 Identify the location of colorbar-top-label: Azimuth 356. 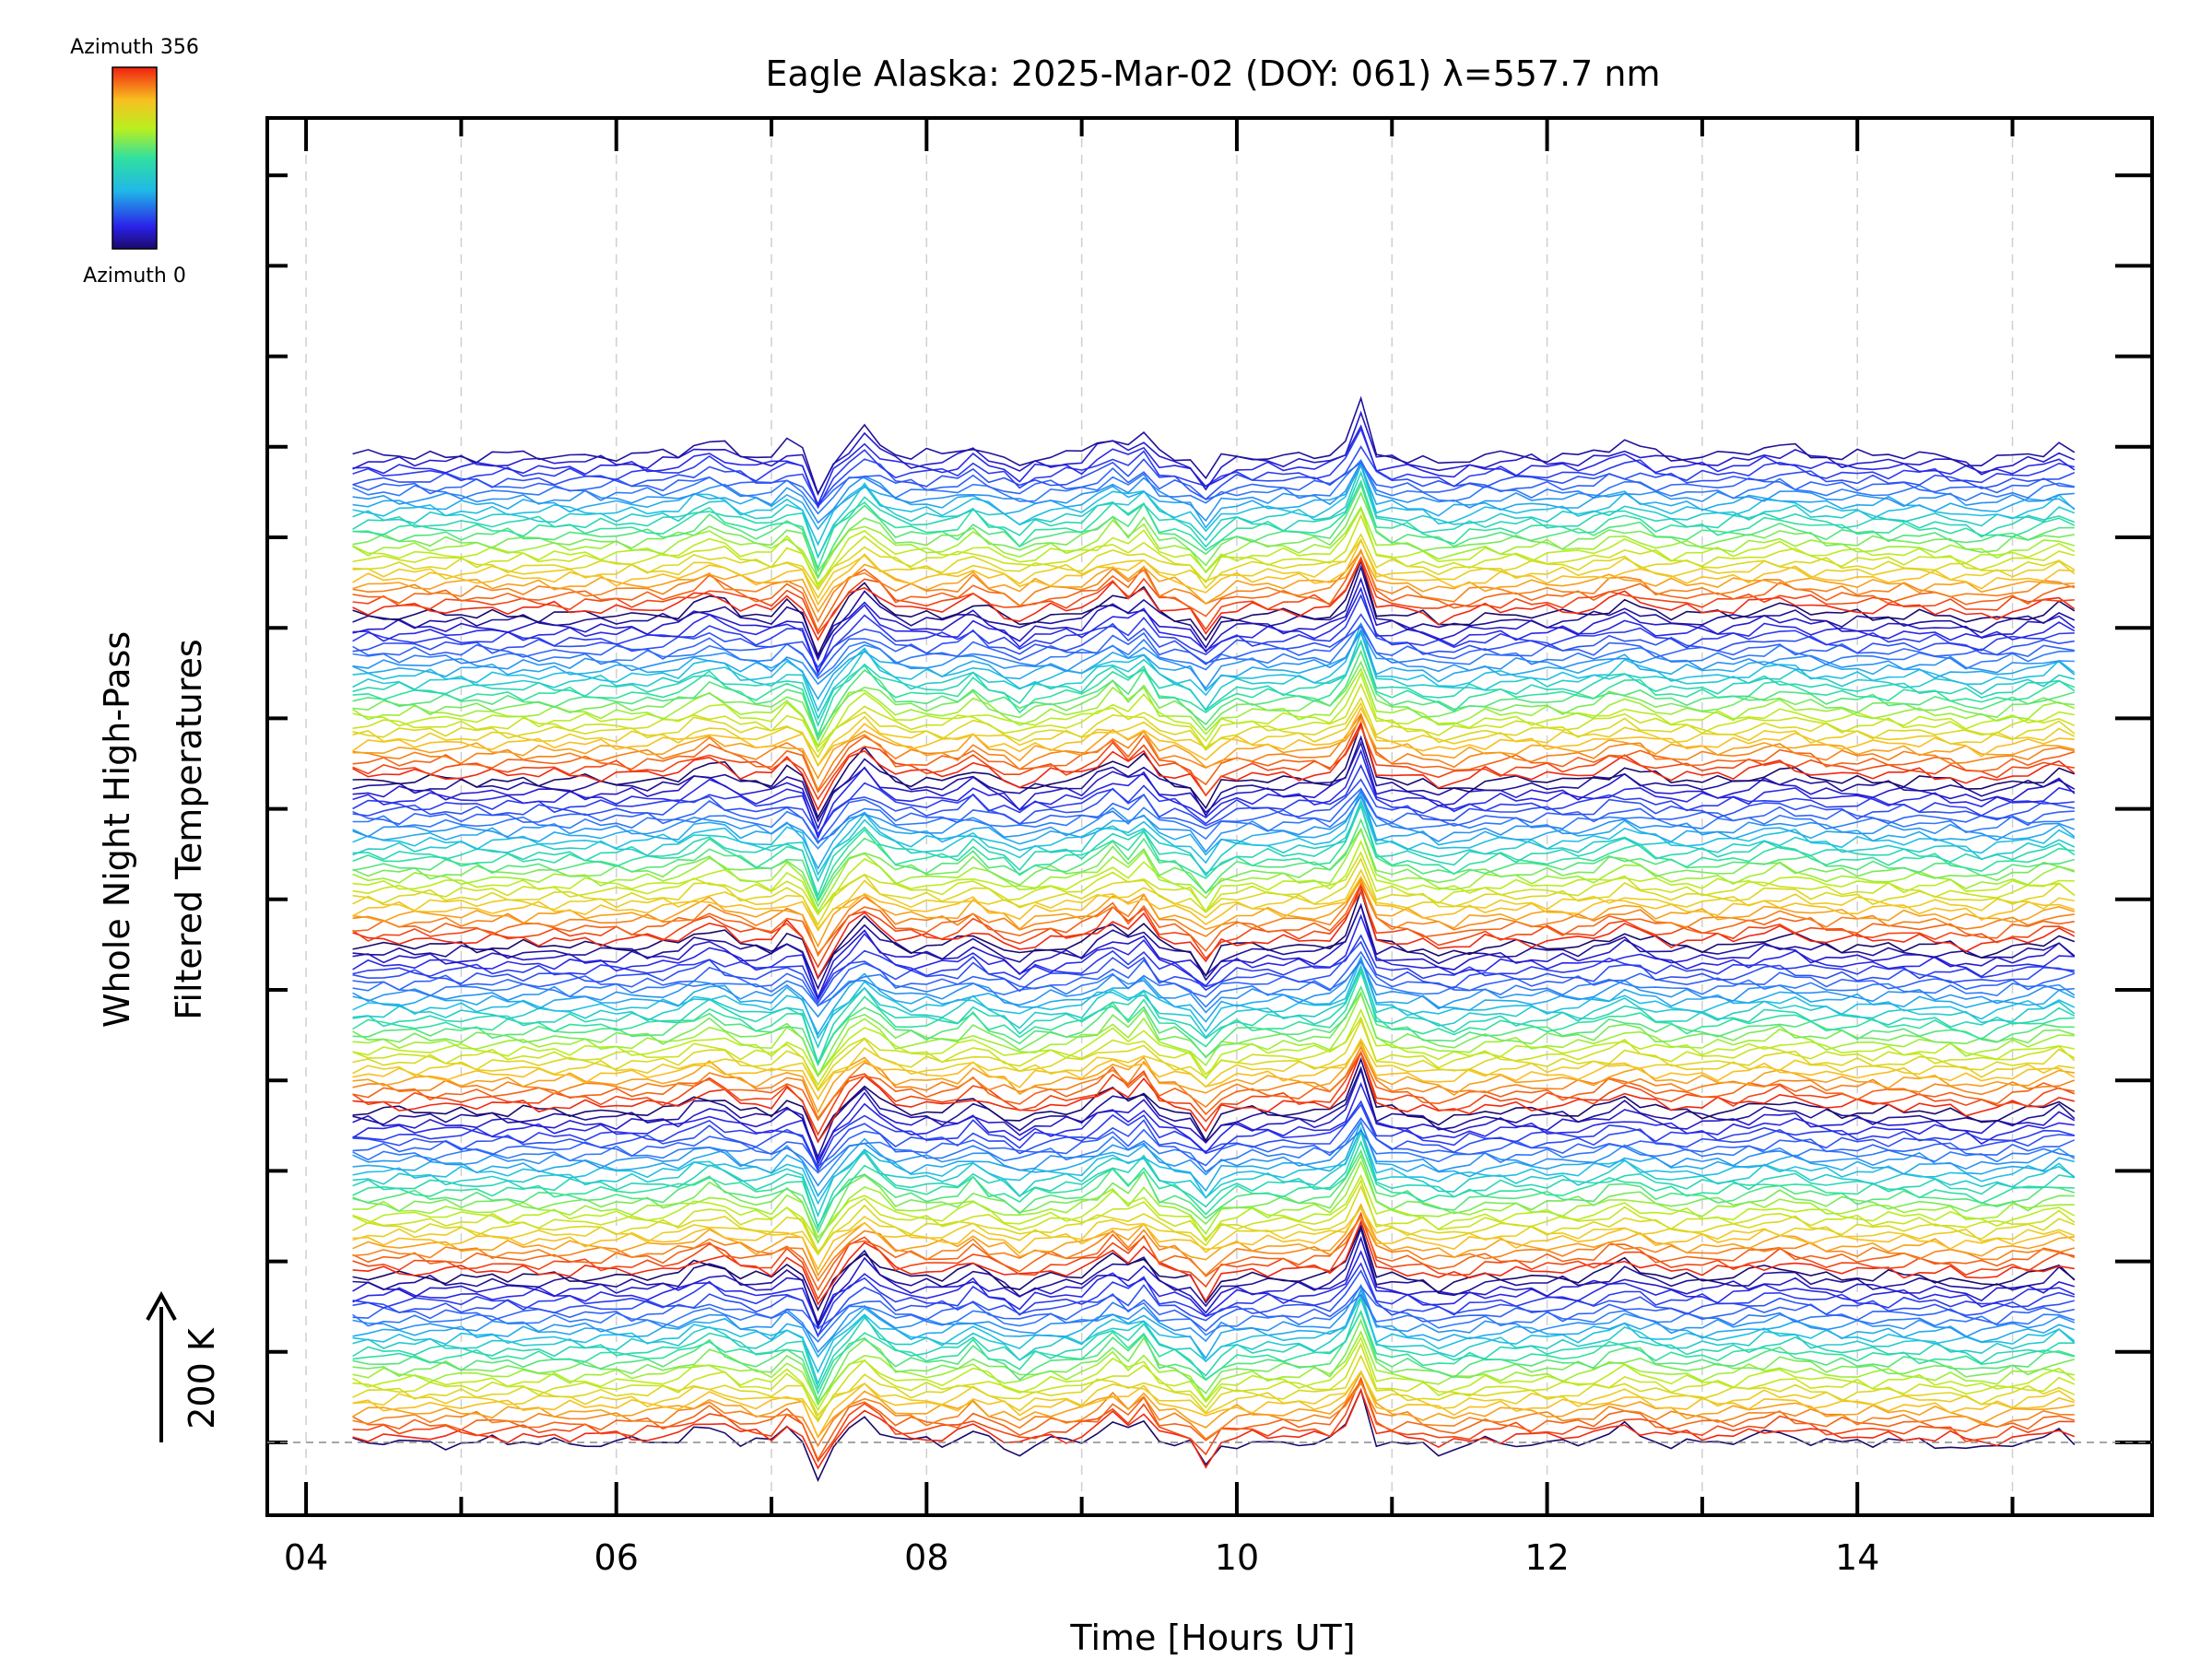
(134, 47).